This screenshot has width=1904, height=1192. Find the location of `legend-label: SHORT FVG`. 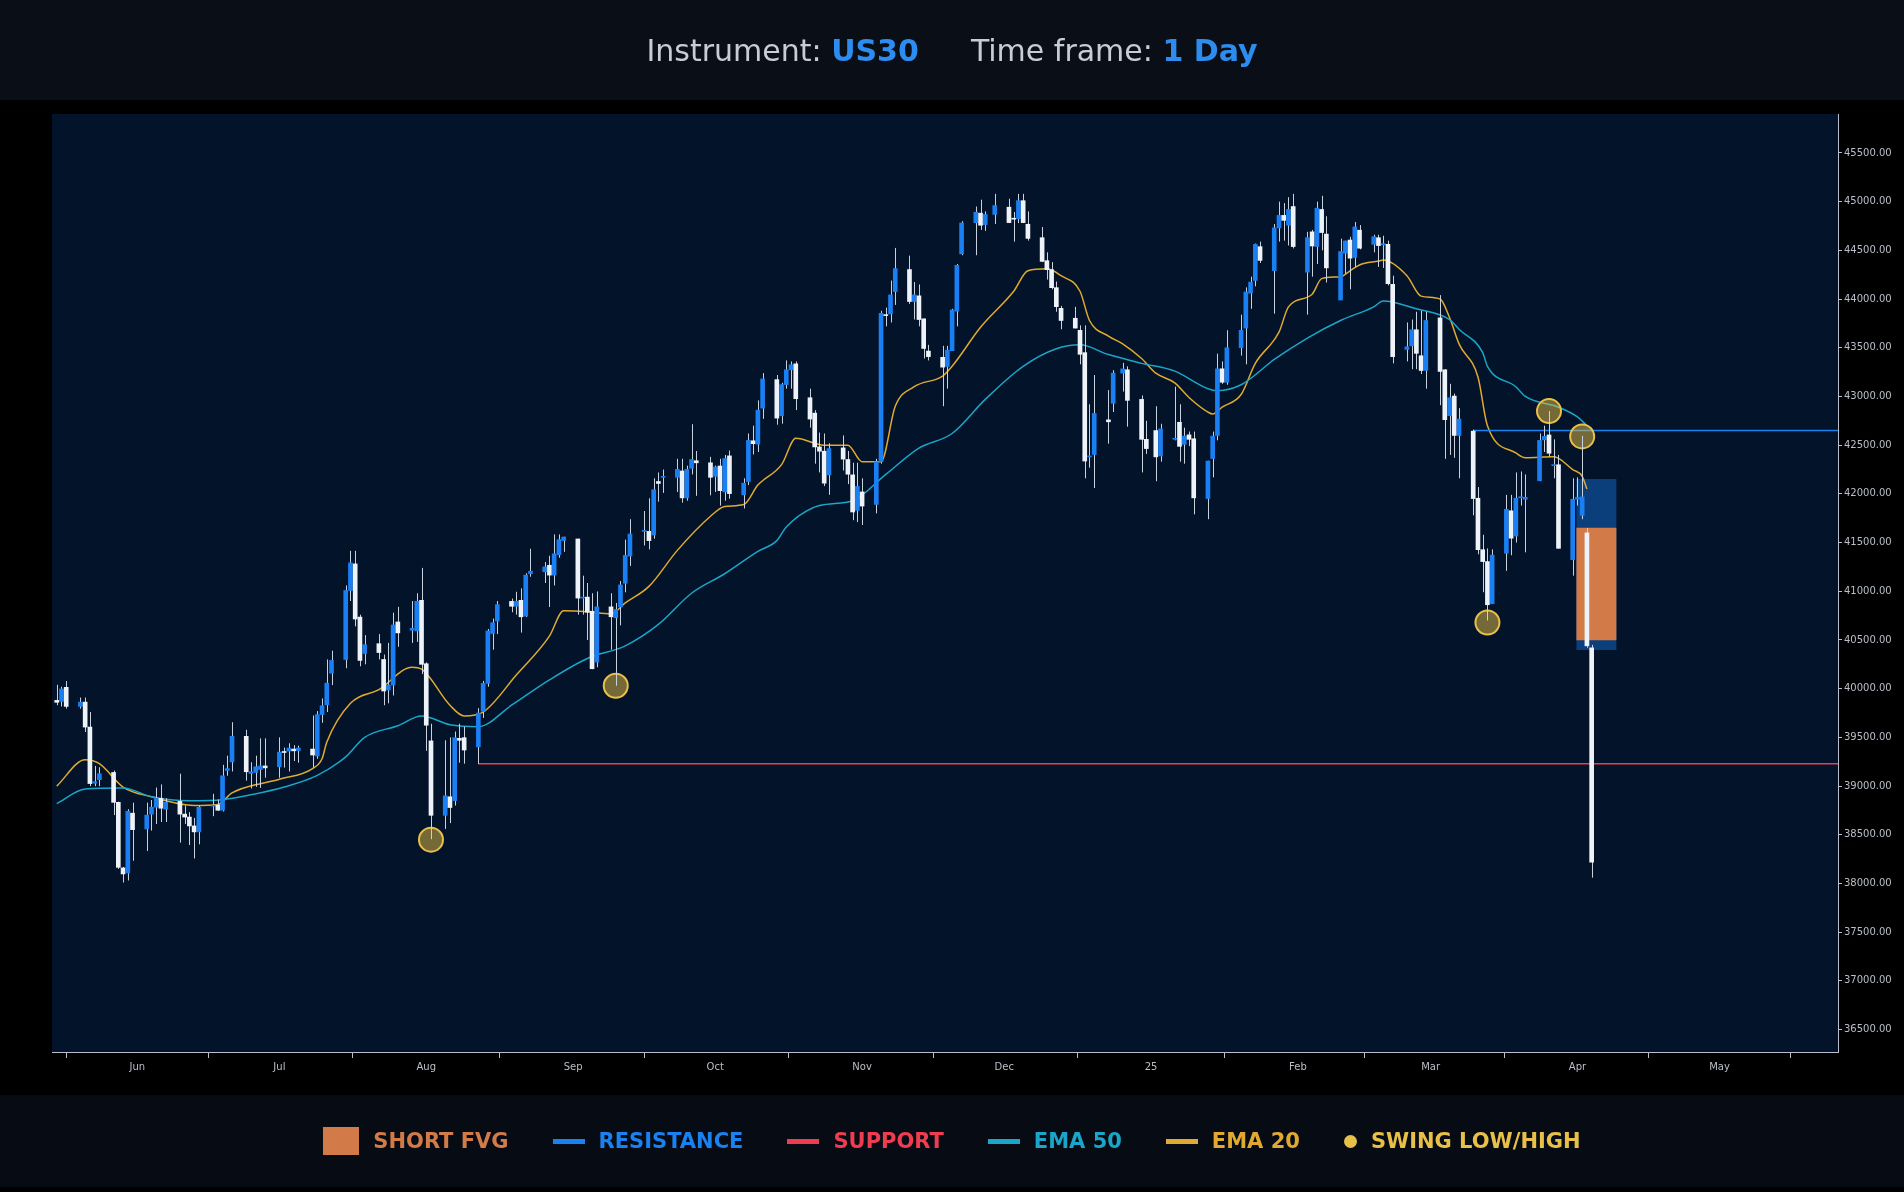

legend-label: SHORT FVG is located at coordinates (441, 1141).